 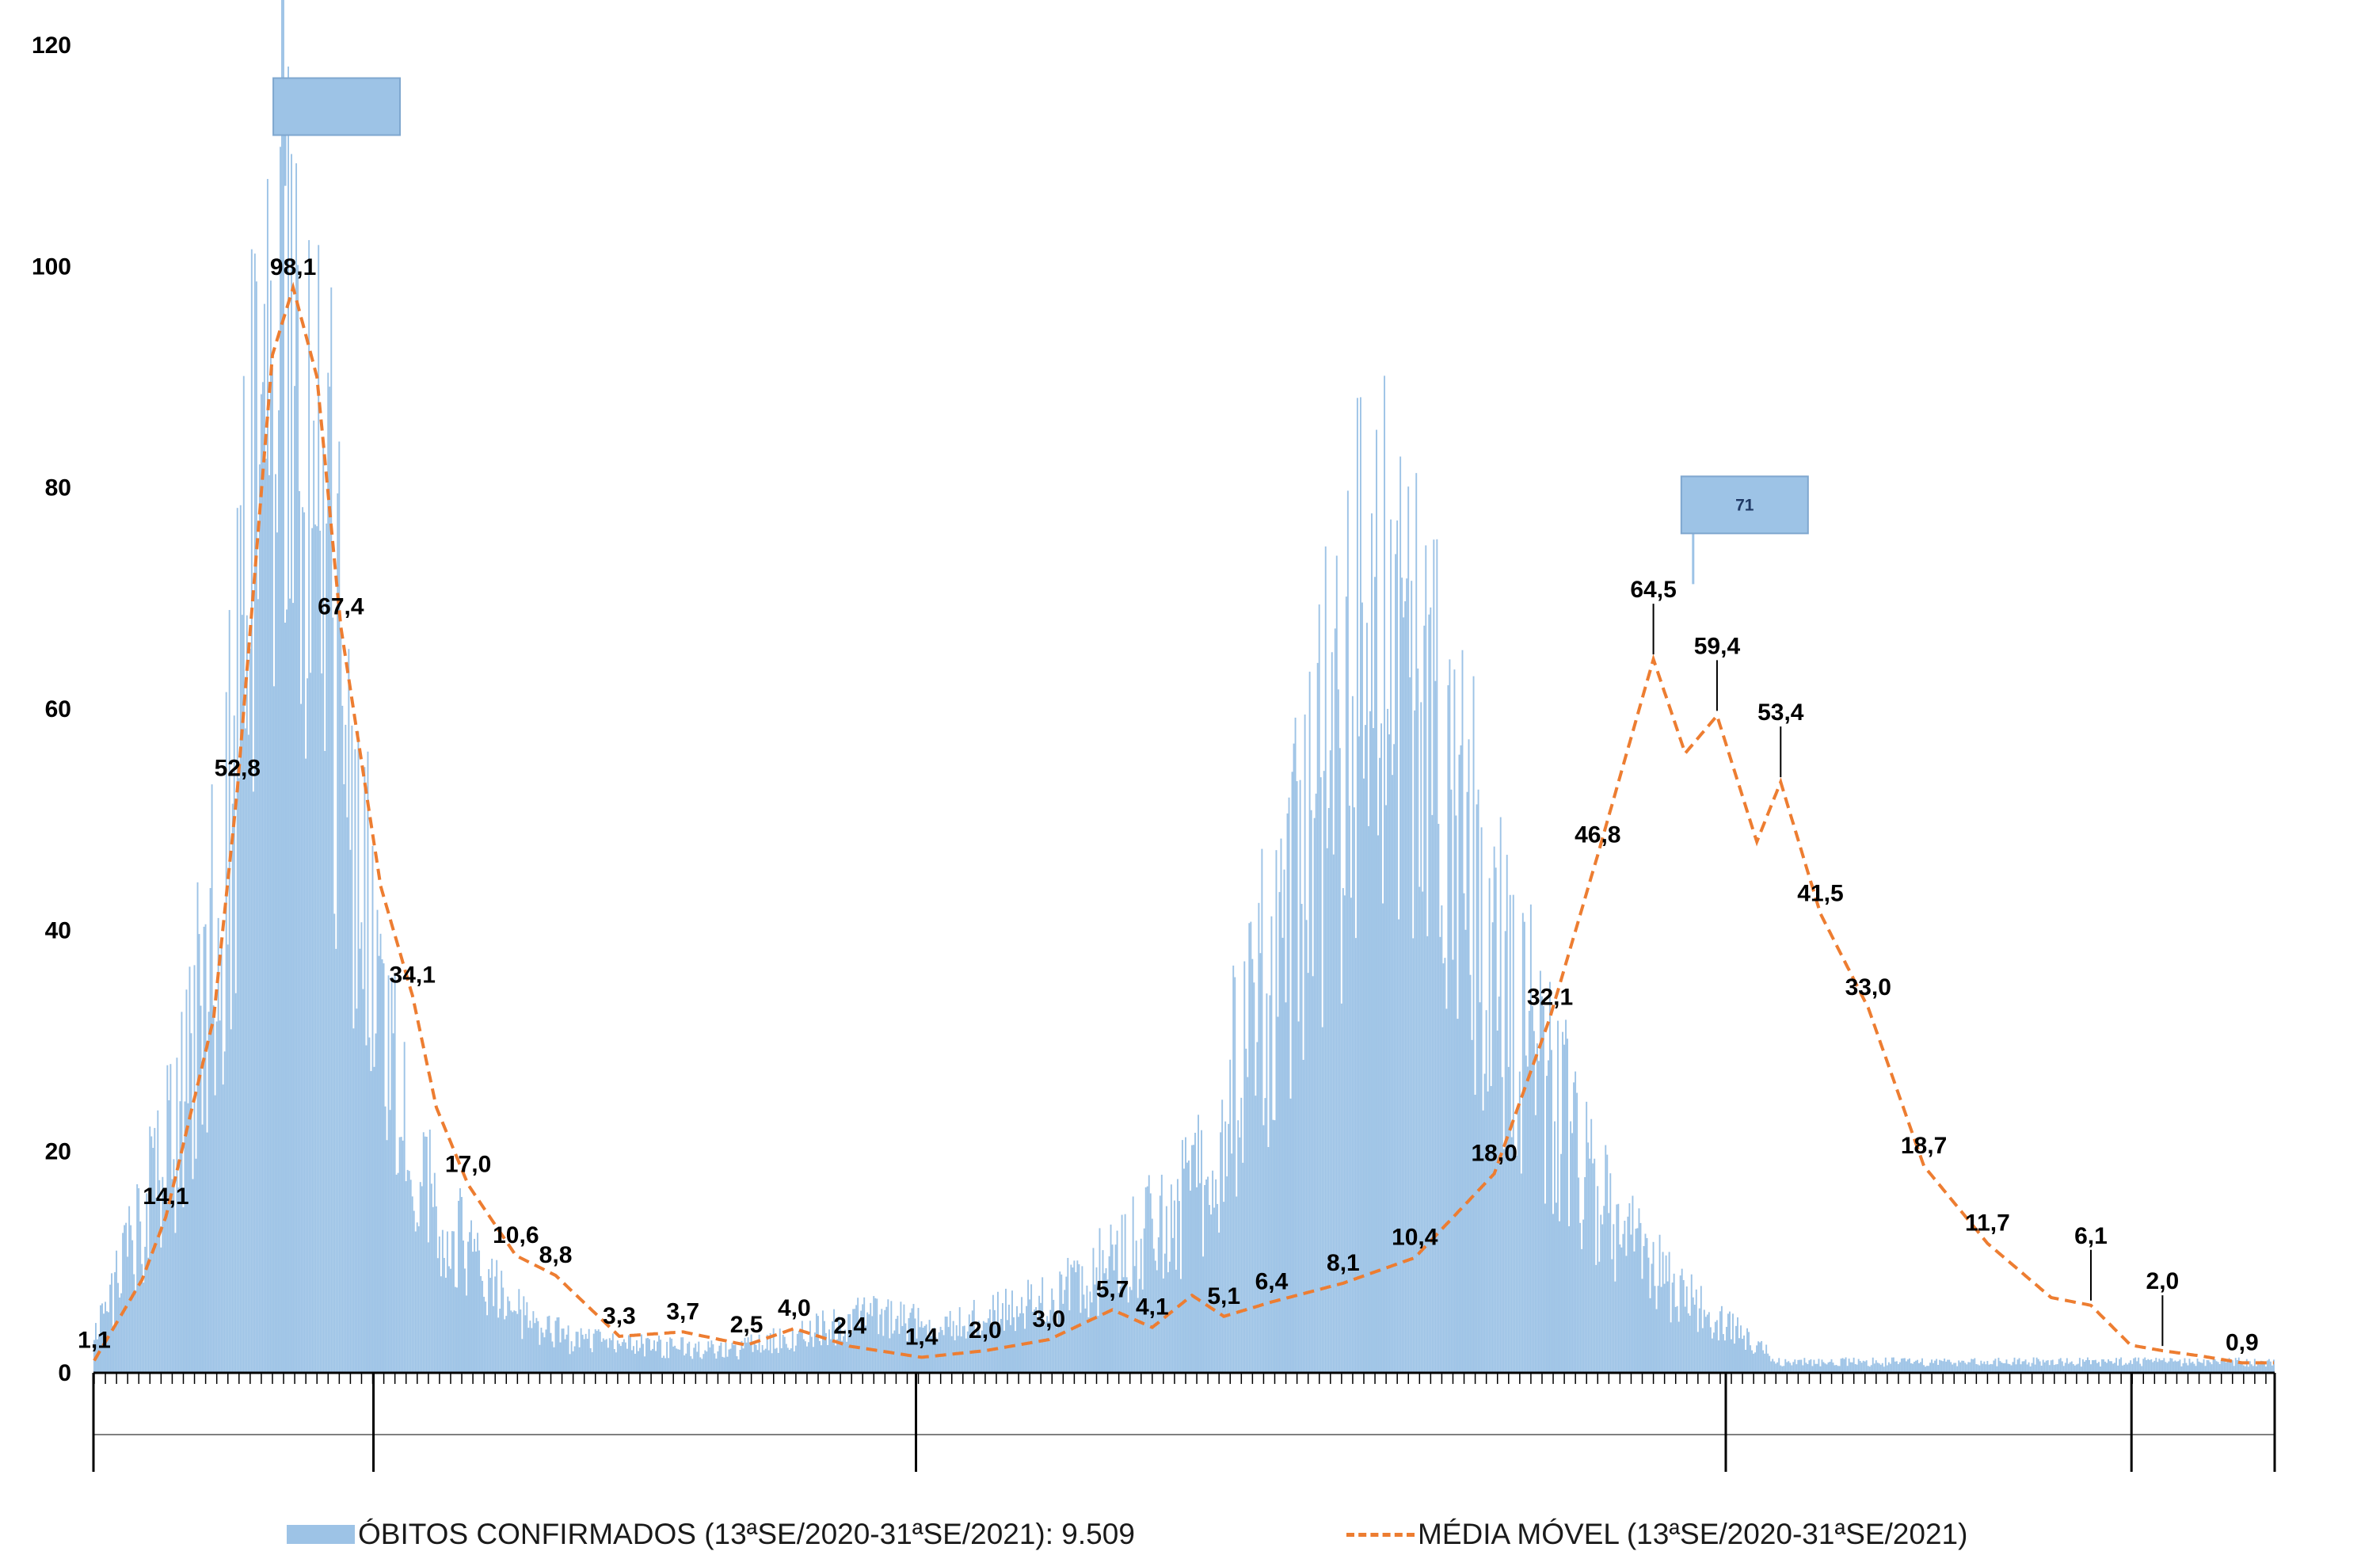 What do you see at coordinates (1780, 712) in the screenshot?
I see `moving-average-data-label: 53,4` at bounding box center [1780, 712].